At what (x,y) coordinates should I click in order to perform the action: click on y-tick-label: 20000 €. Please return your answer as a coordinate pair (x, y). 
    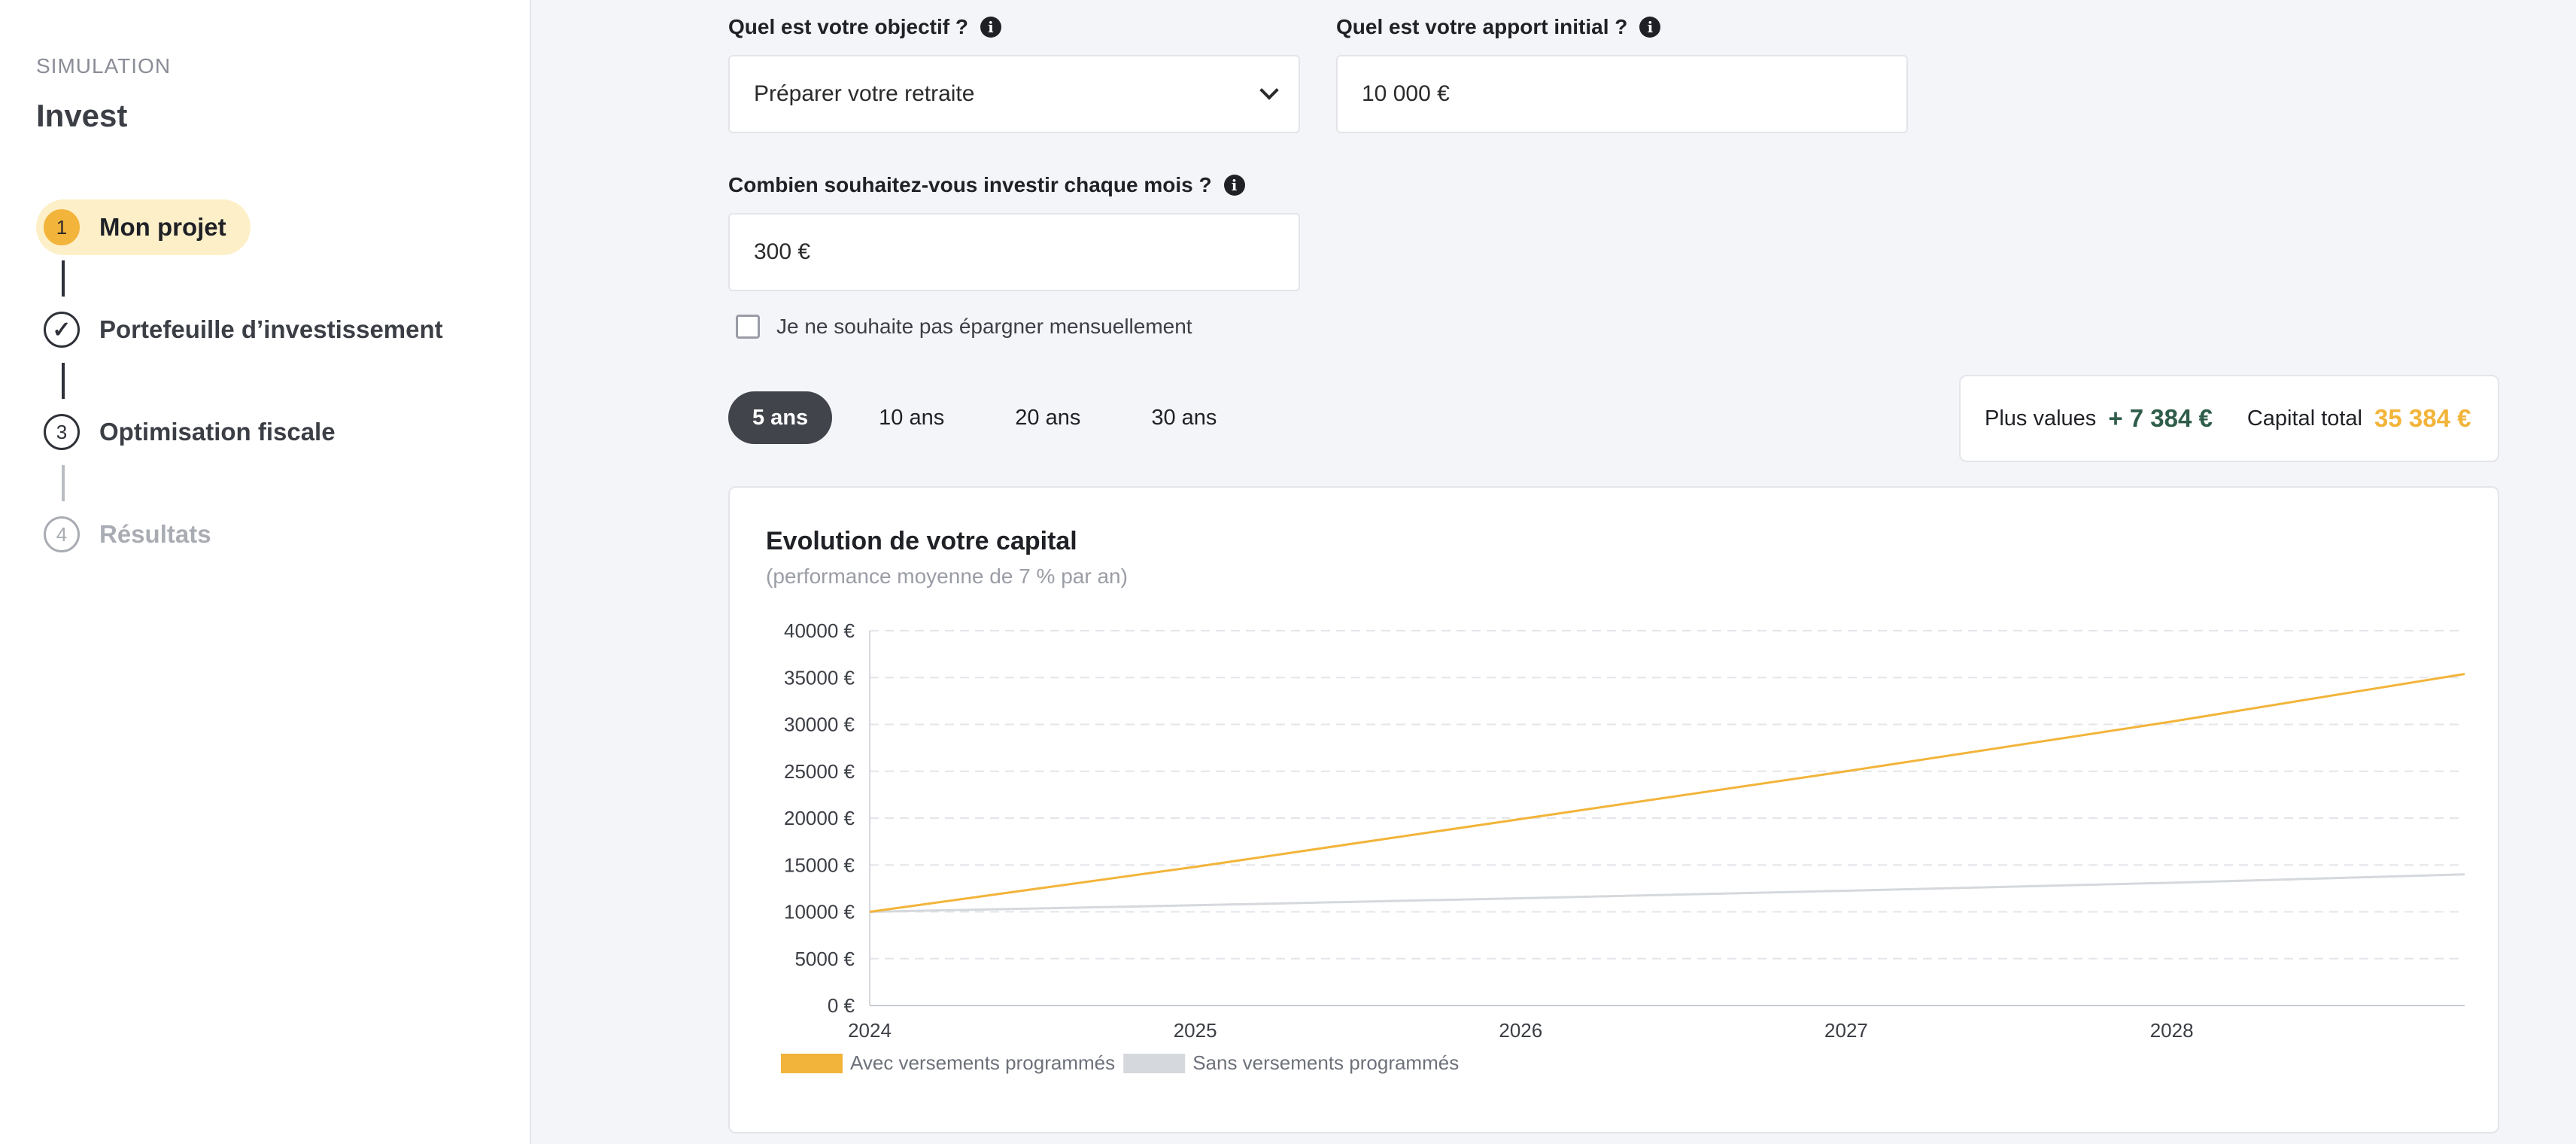
    Looking at the image, I should click on (819, 818).